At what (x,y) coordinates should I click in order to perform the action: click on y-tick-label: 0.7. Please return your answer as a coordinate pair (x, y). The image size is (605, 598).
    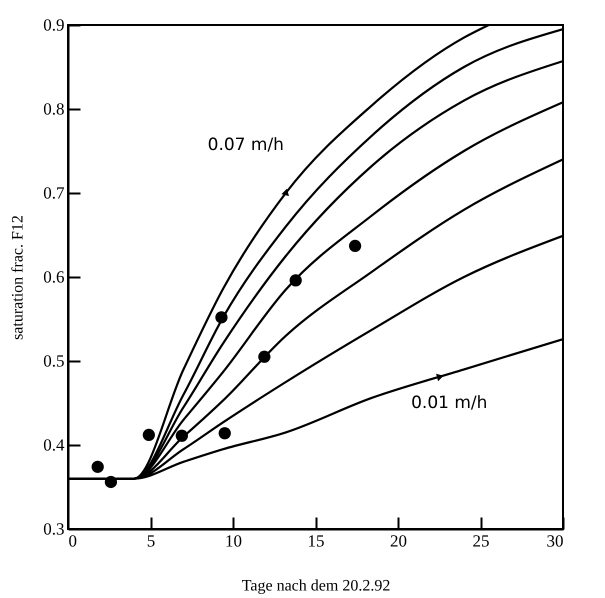
    Looking at the image, I should click on (54, 193).